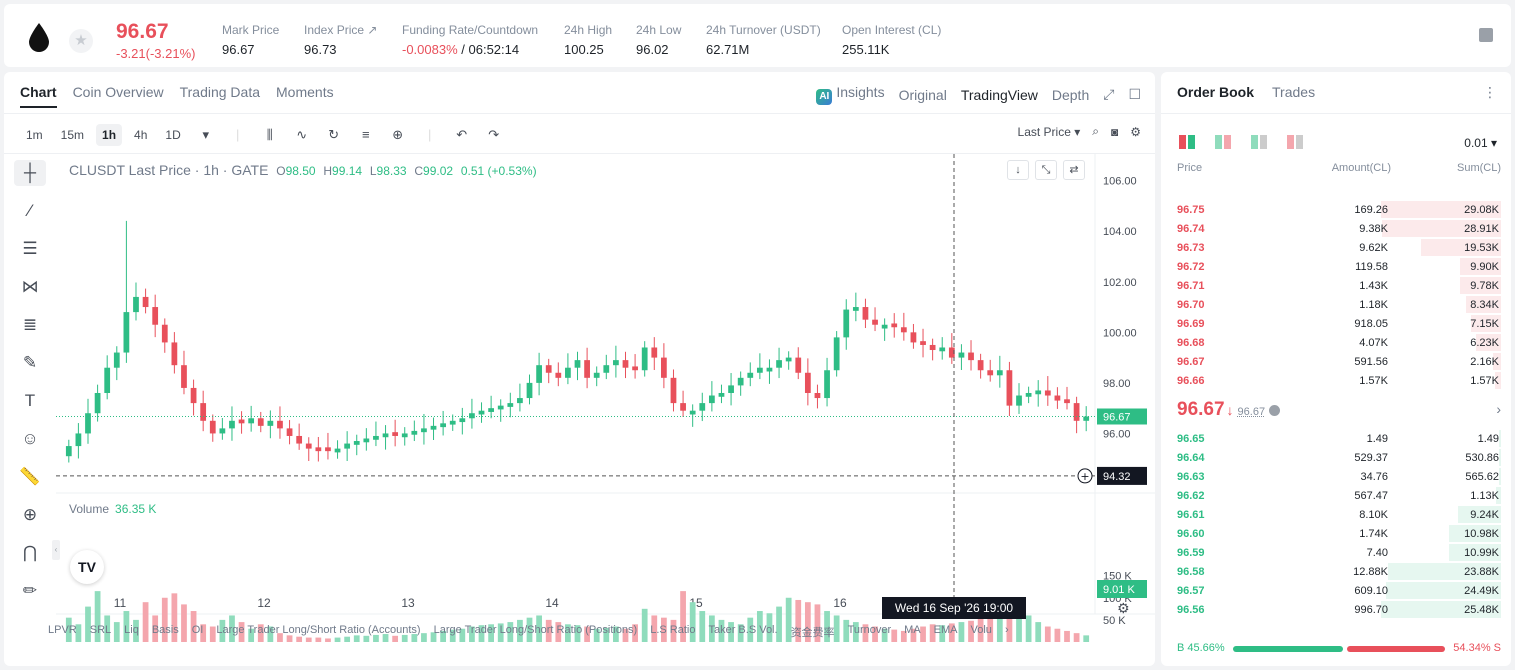 This screenshot has height=670, width=1515. Describe the element at coordinates (1049, 131) in the screenshot. I see `price-type-select: Last Price ▾` at that location.